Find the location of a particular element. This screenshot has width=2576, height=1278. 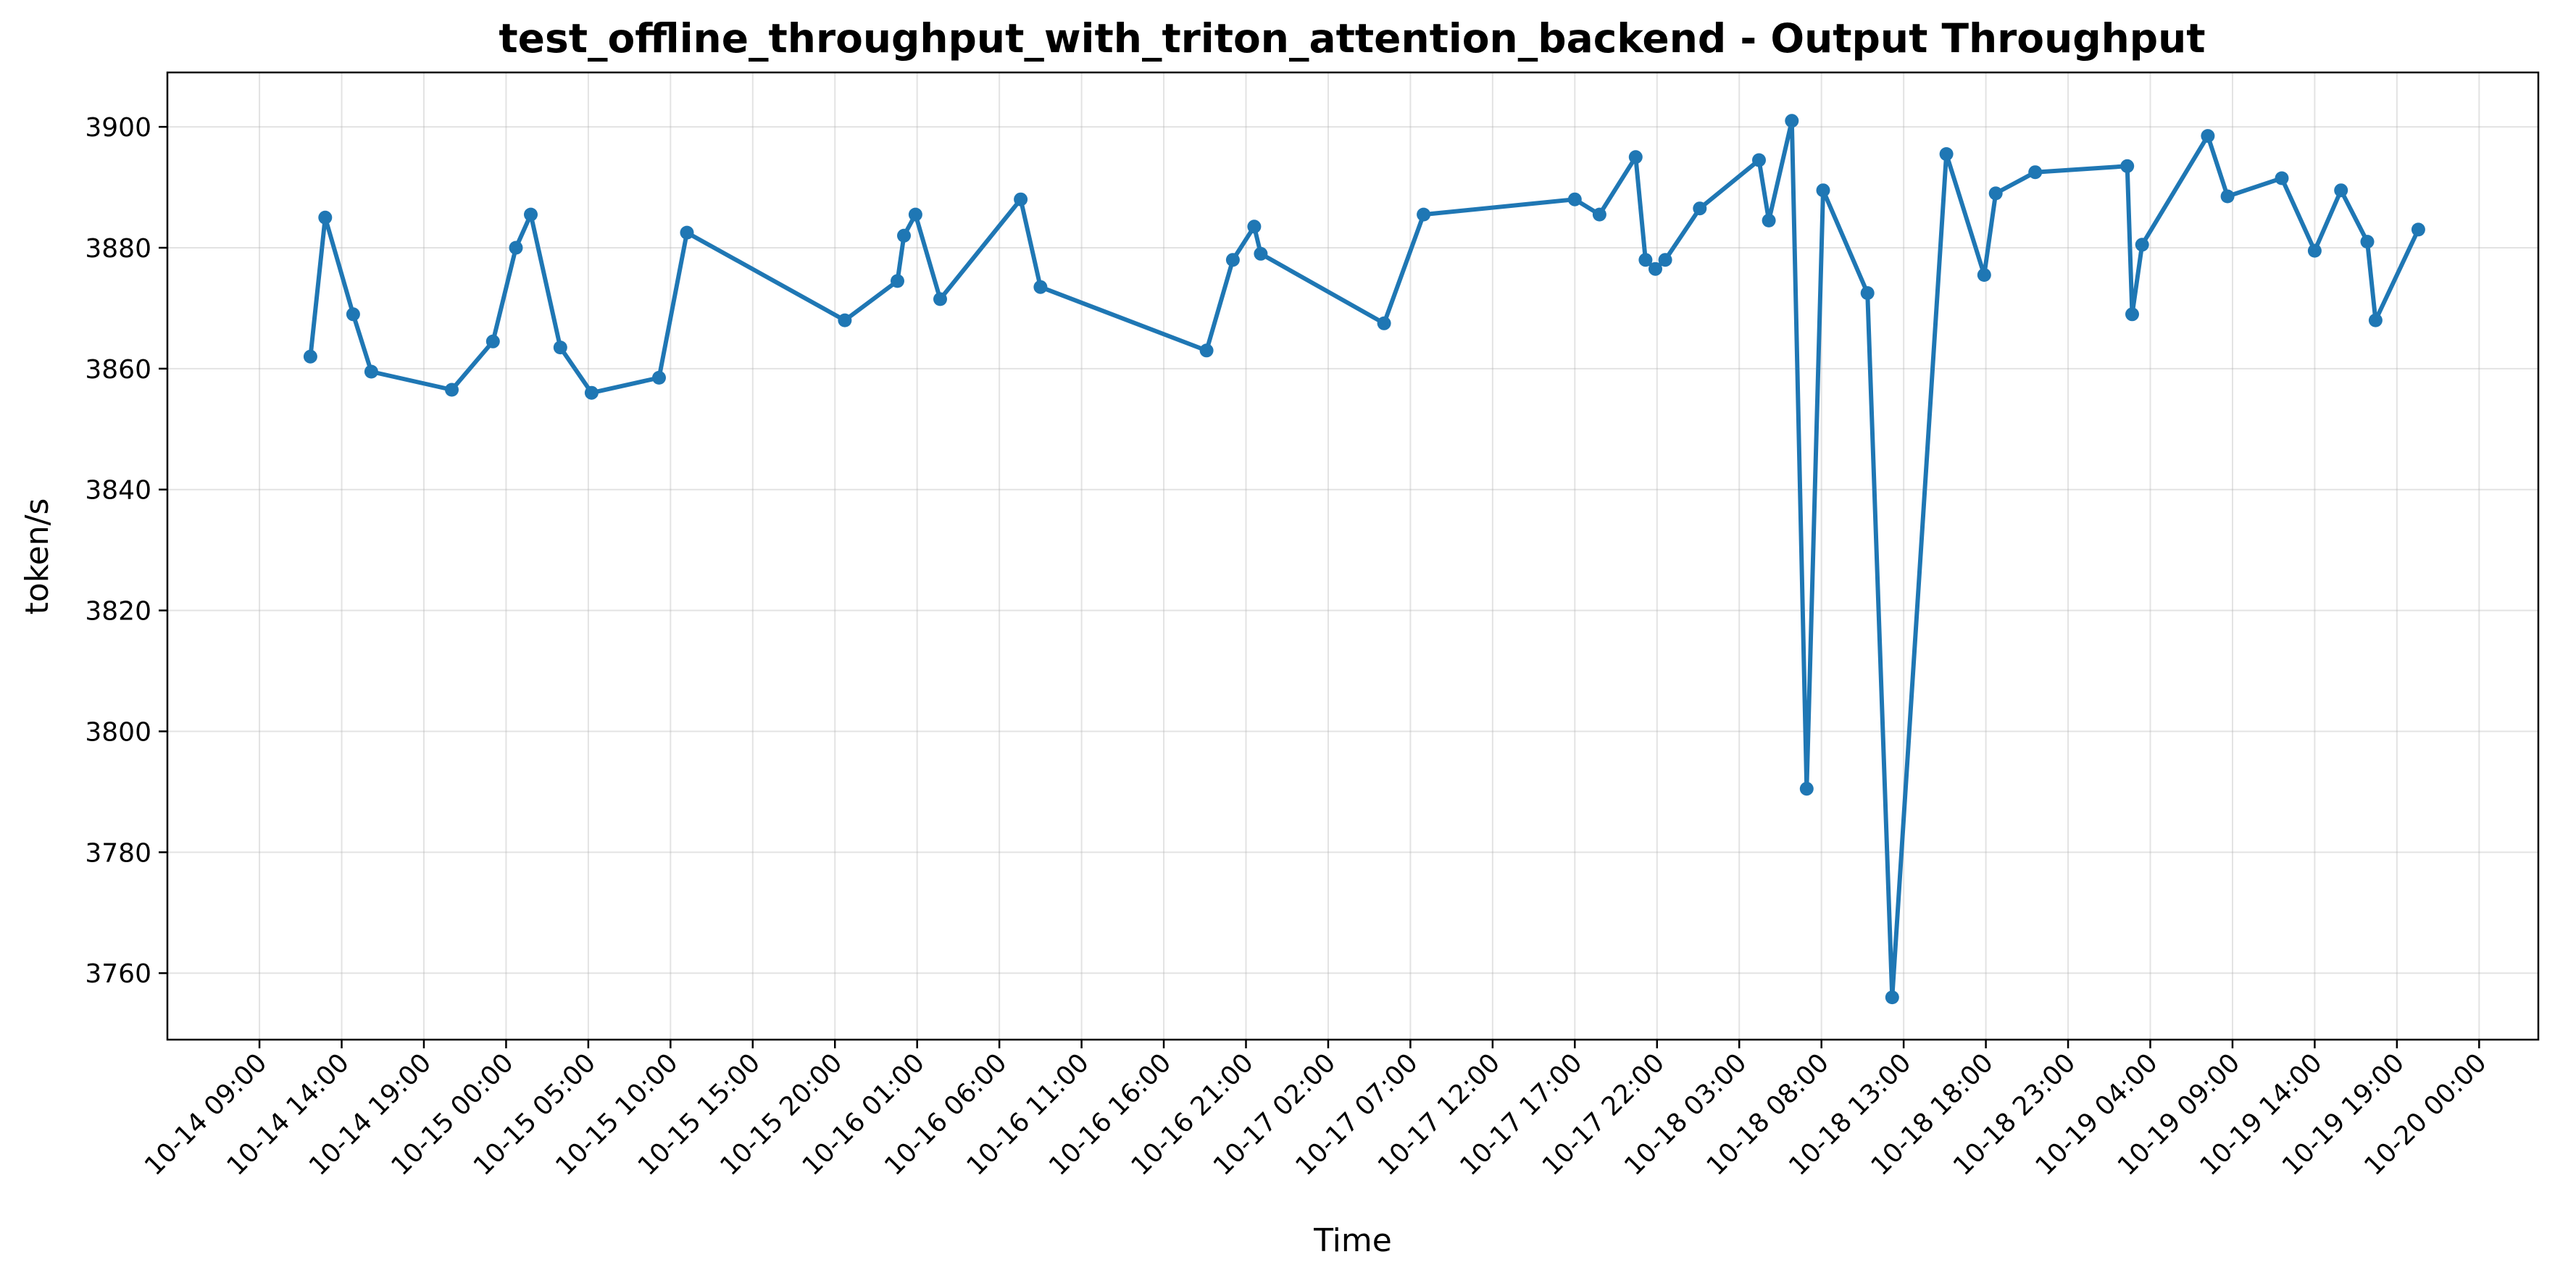

y-tick-label: 3780 is located at coordinates (118, 853).